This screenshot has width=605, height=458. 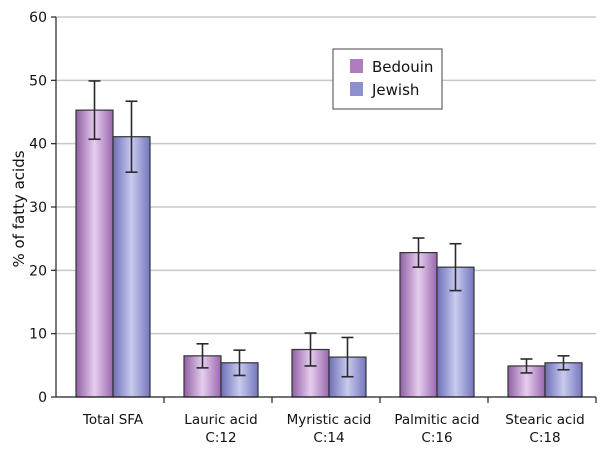 What do you see at coordinates (42, 398) in the screenshot?
I see `y-tick-label: 0` at bounding box center [42, 398].